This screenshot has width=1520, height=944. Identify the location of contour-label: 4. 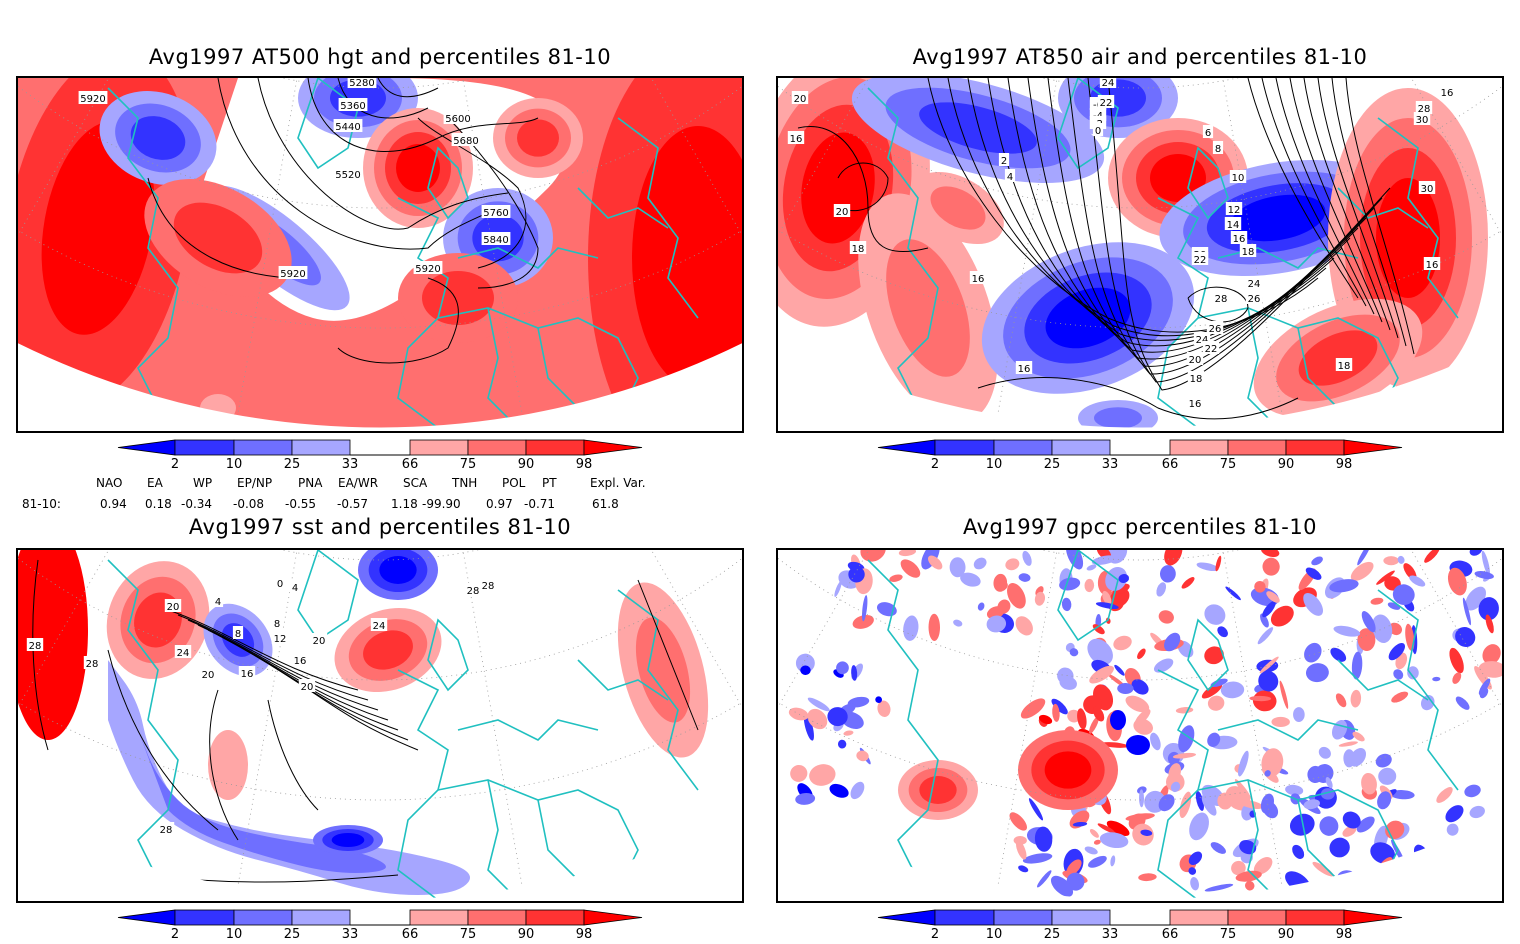
(1010, 176).